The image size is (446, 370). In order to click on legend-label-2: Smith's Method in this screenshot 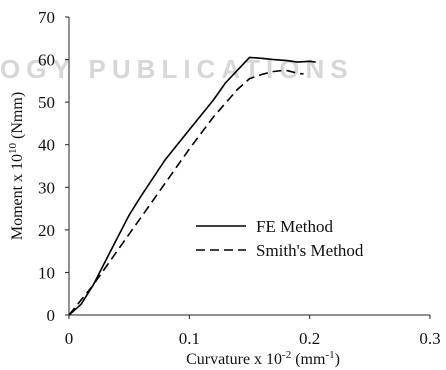, I will do `click(310, 250)`.